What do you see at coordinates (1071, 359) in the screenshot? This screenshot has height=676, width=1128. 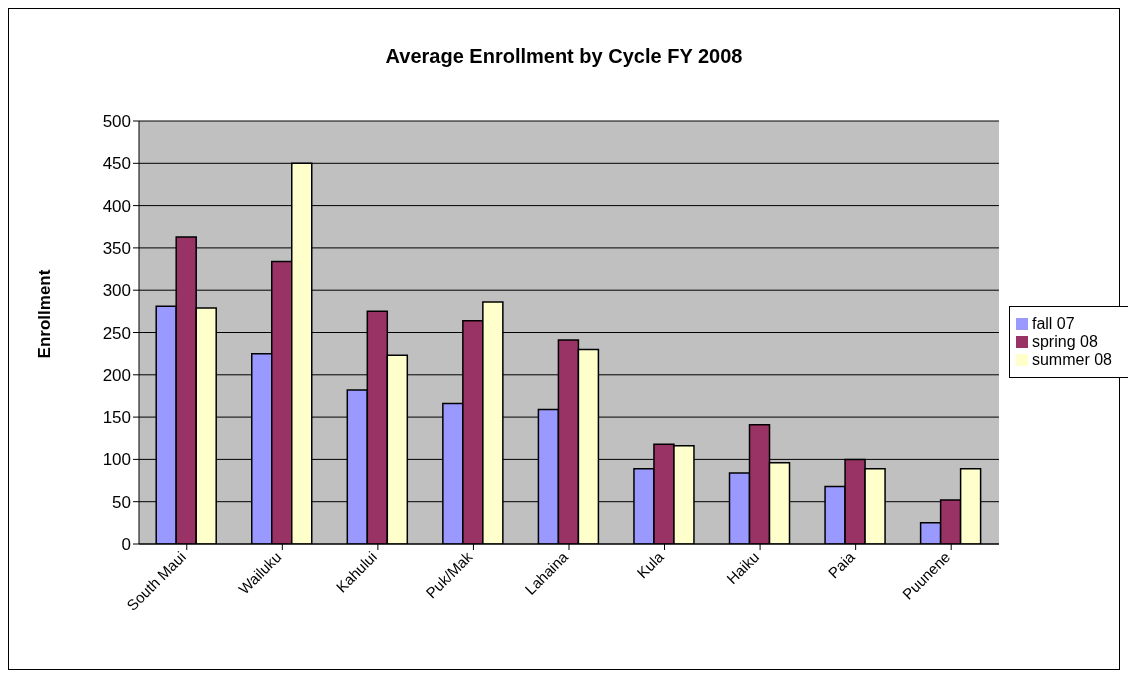 I see `legend-label: summer 08` at bounding box center [1071, 359].